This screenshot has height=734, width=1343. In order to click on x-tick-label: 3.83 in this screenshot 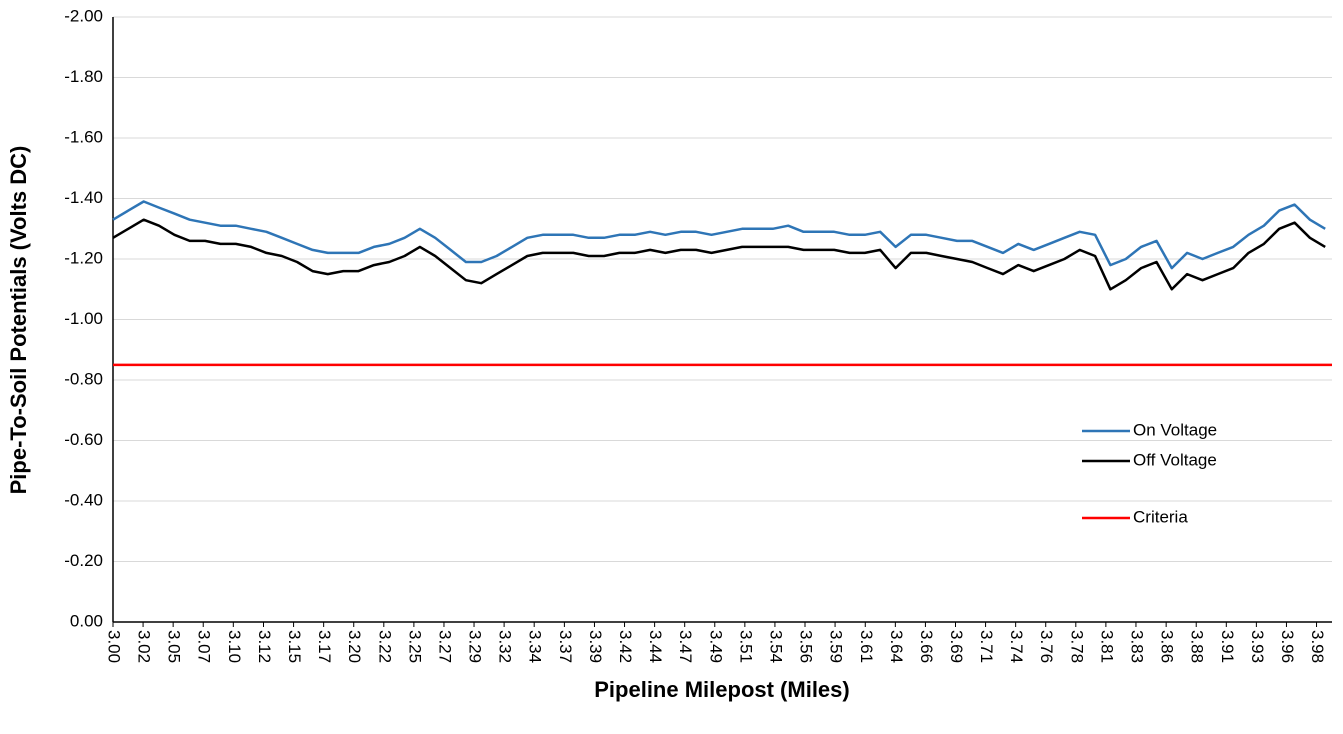, I will do `click(1136, 646)`.